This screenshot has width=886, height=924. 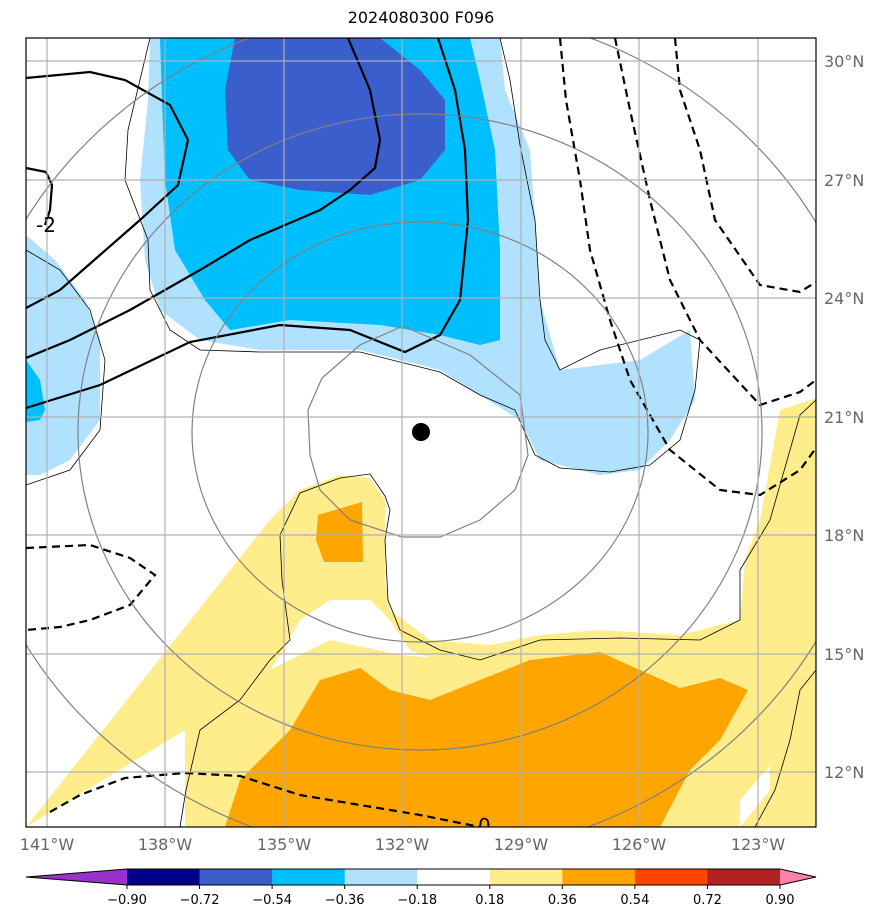 I want to click on storm-center-marker, so click(x=421, y=432).